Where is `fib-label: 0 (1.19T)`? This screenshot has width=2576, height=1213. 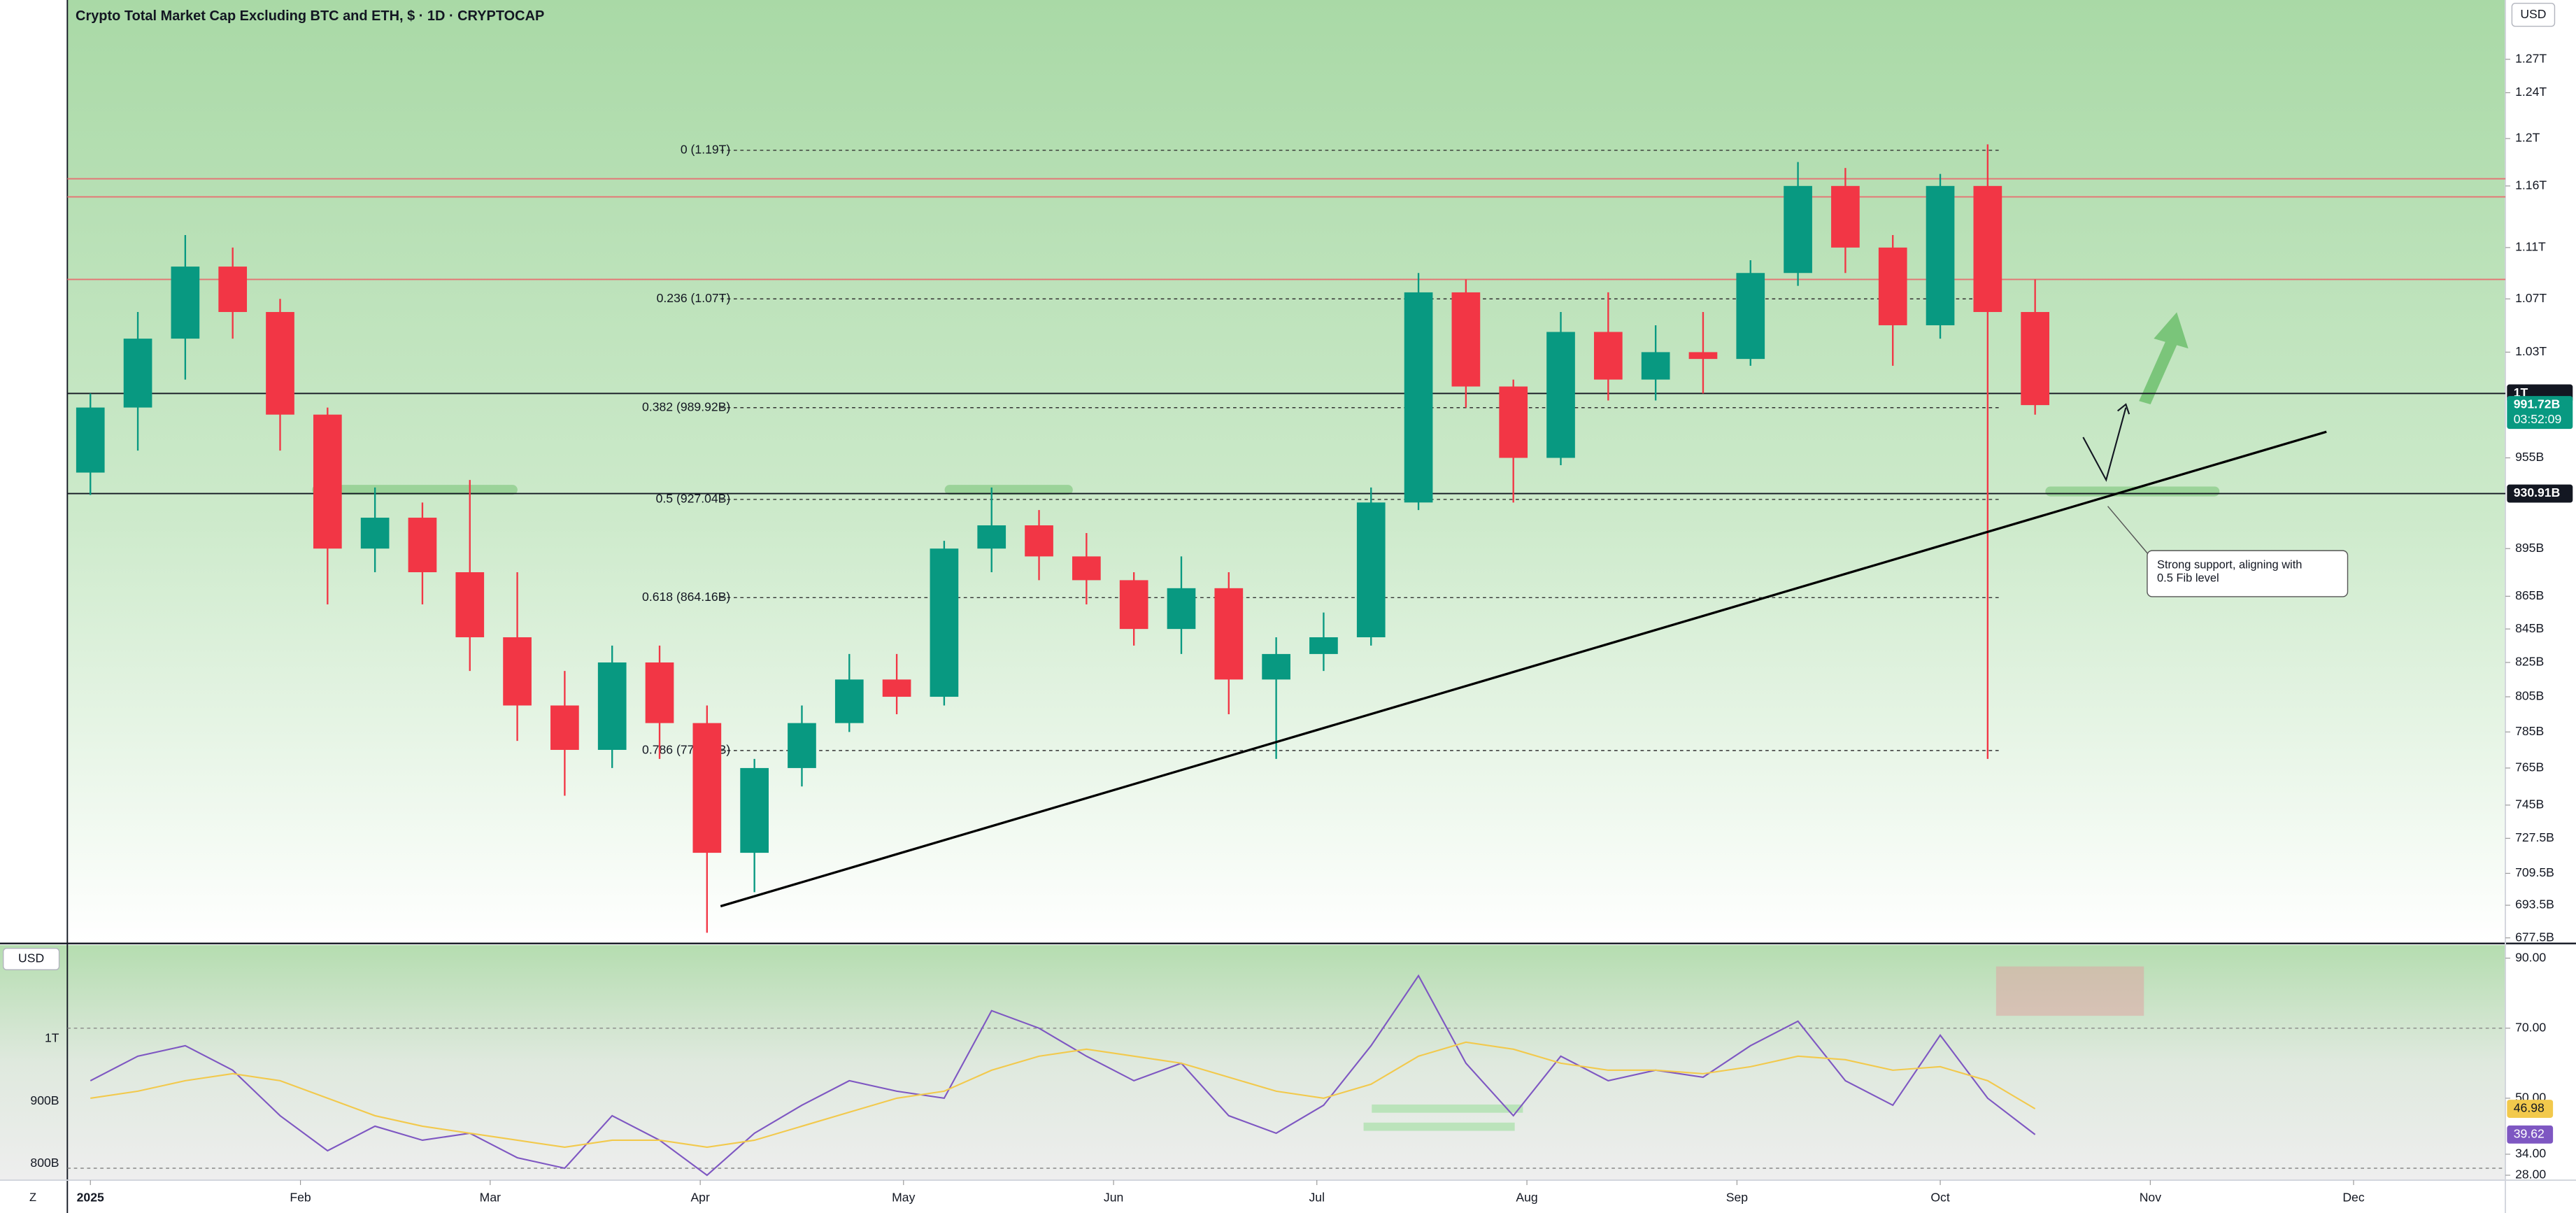
fib-label: 0 (1.19T) is located at coordinates (705, 149).